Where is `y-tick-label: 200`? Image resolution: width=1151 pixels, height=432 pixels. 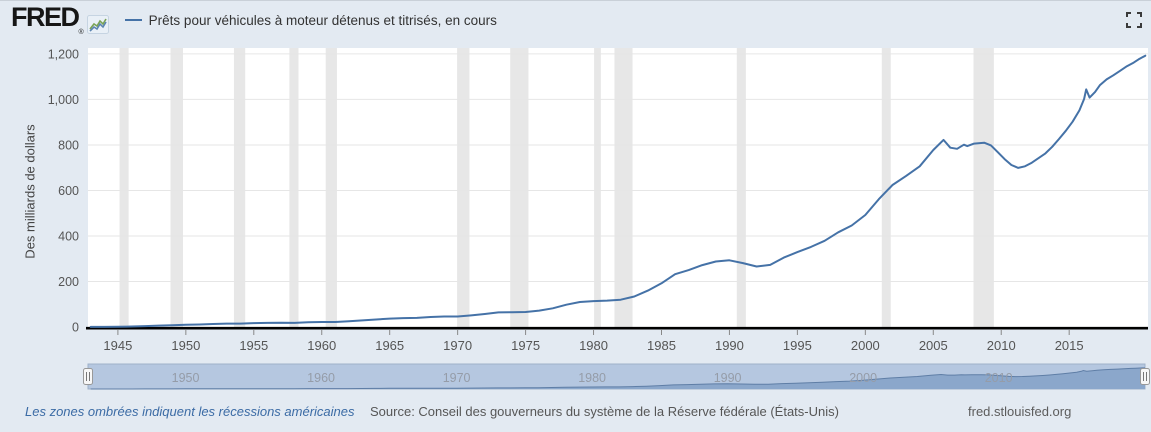 y-tick-label: 200 is located at coordinates (68, 282).